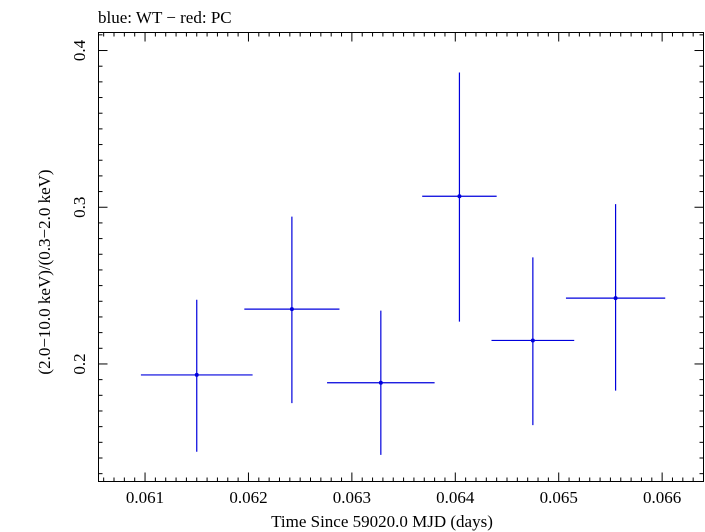 This screenshot has height=532, width=705. I want to click on chart-title: blue: WT − red: PC, so click(165, 17).